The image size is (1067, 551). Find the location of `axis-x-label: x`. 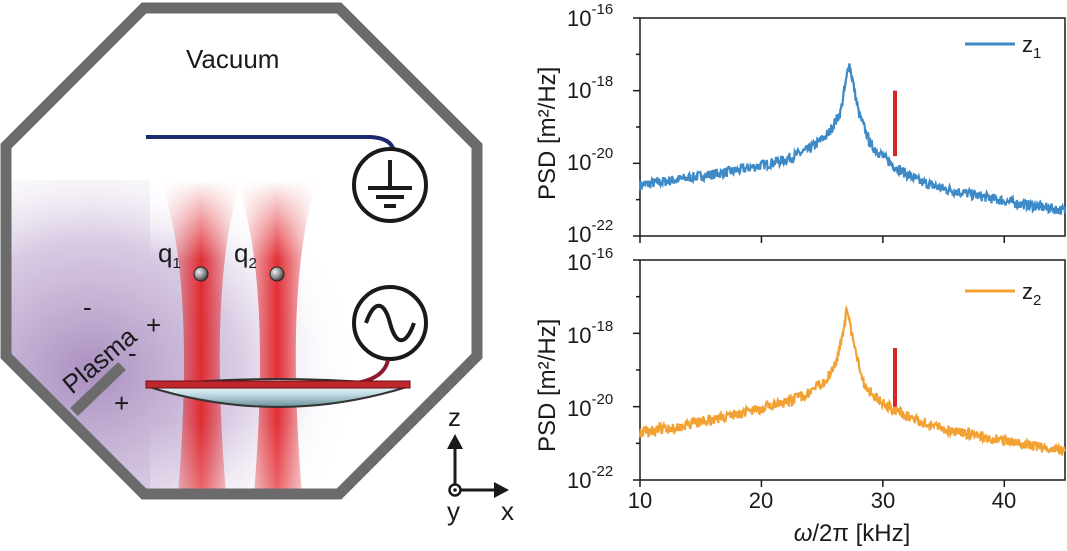

axis-x-label: x is located at coordinates (507, 511).